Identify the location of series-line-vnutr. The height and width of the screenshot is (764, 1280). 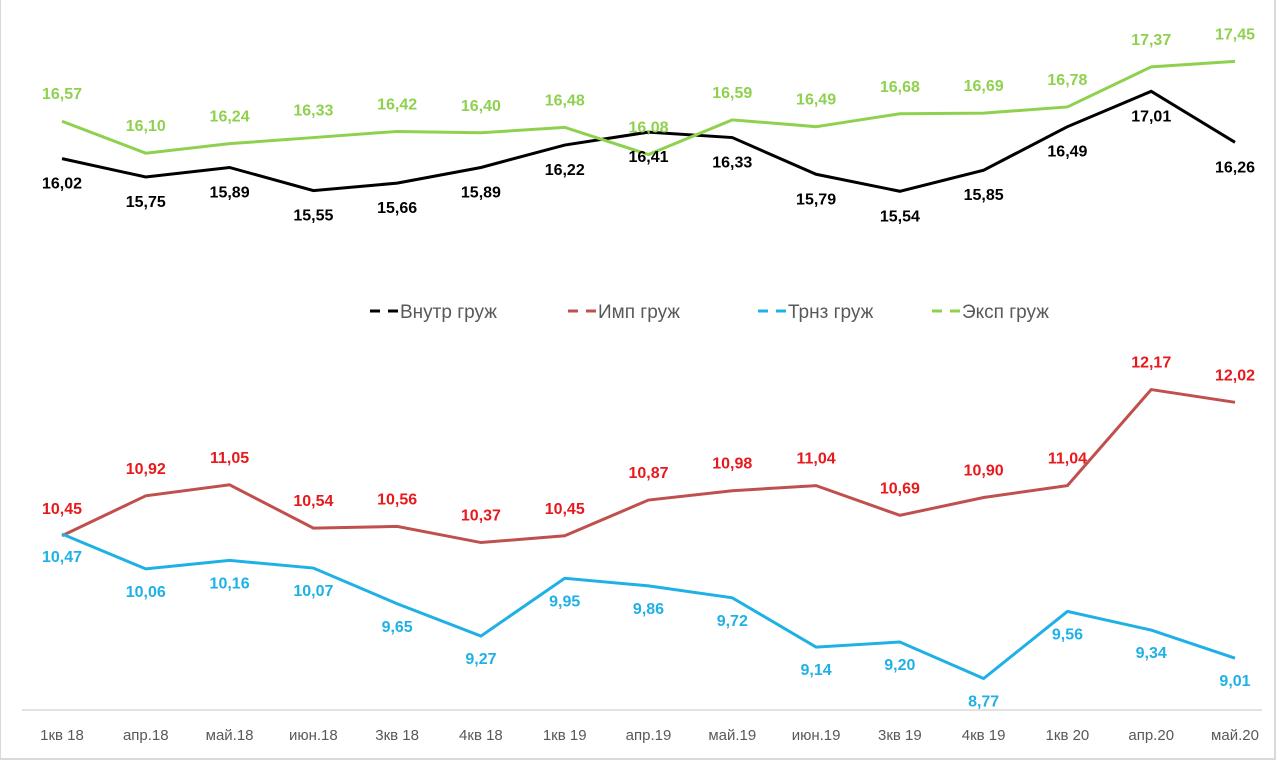
(648, 141).